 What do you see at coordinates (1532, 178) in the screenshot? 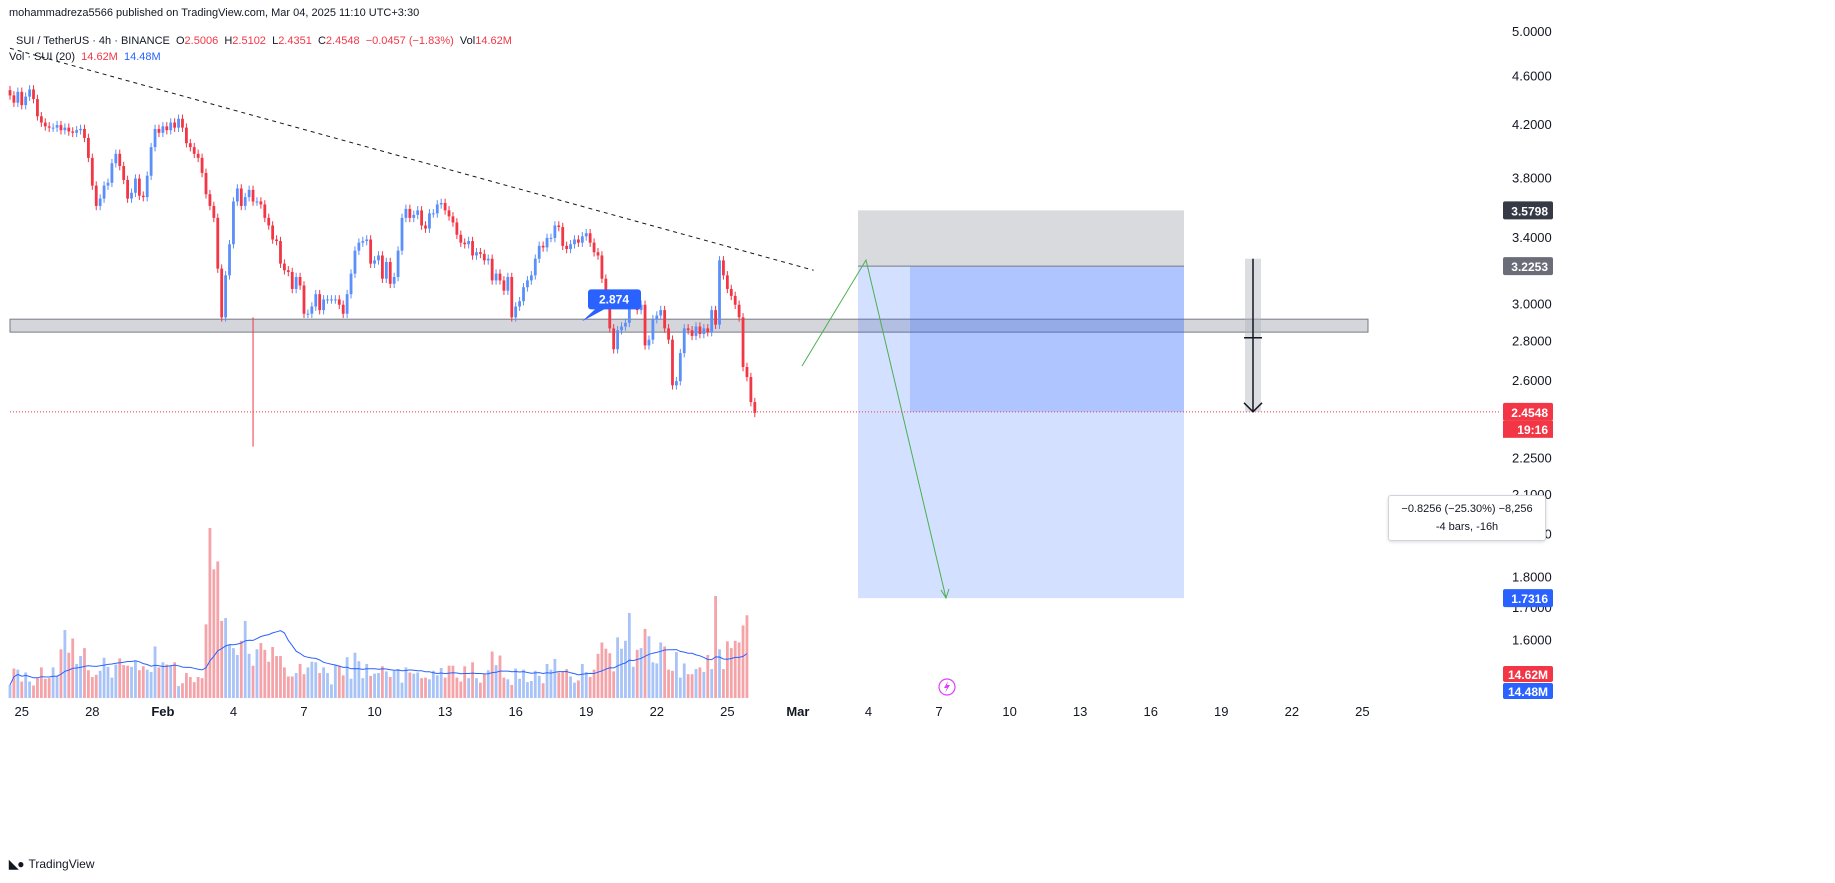
I see `price-axis-tick: 3.8000` at bounding box center [1532, 178].